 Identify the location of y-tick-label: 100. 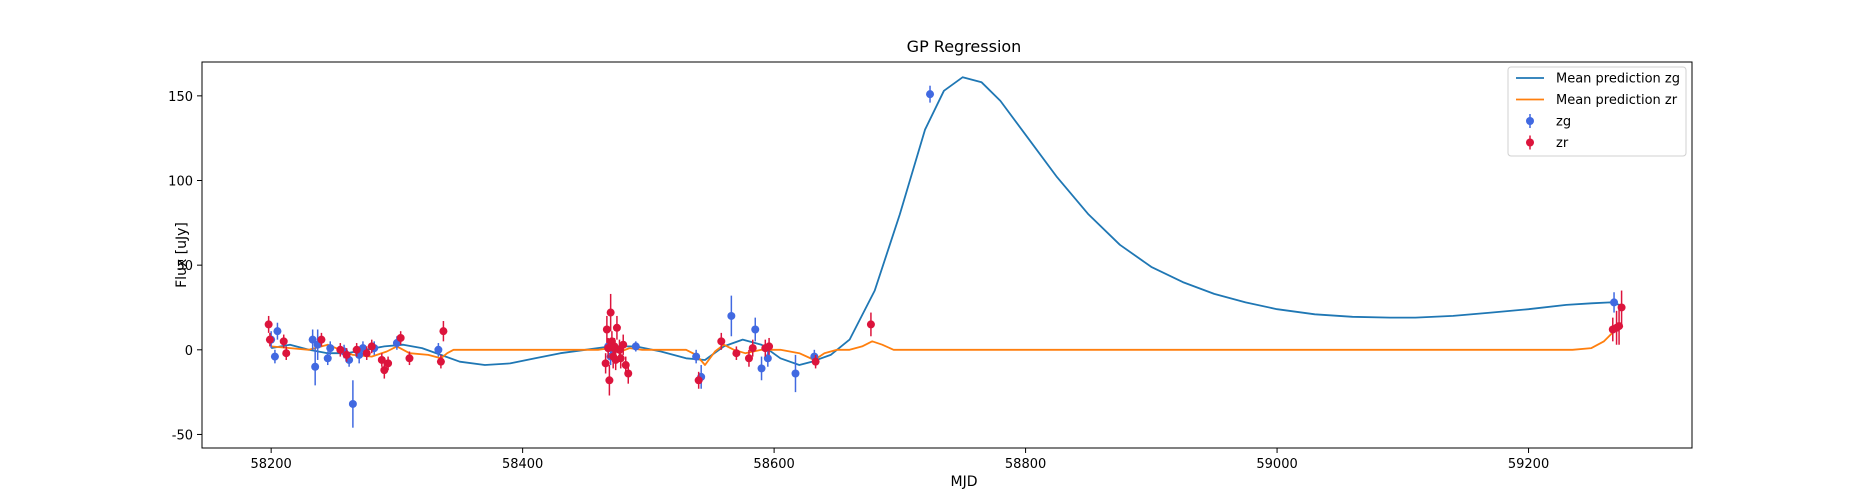
(180, 182).